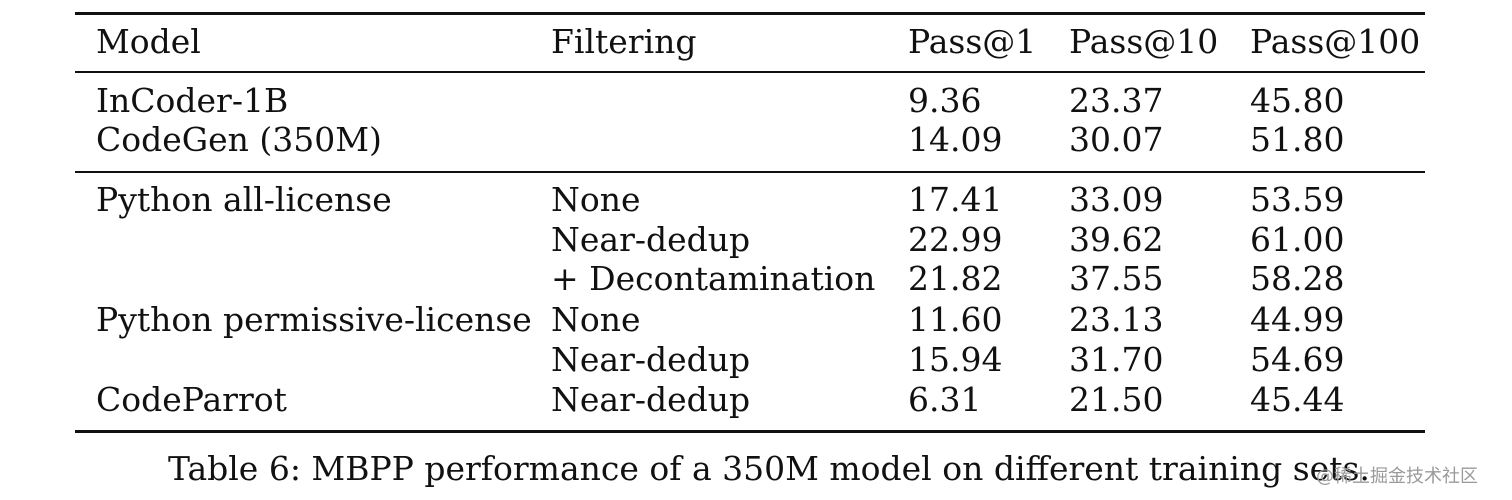 This screenshot has height=500, width=1512. Describe the element at coordinates (1116, 319) in the screenshot. I see `cell-pass10: 23.13` at that location.